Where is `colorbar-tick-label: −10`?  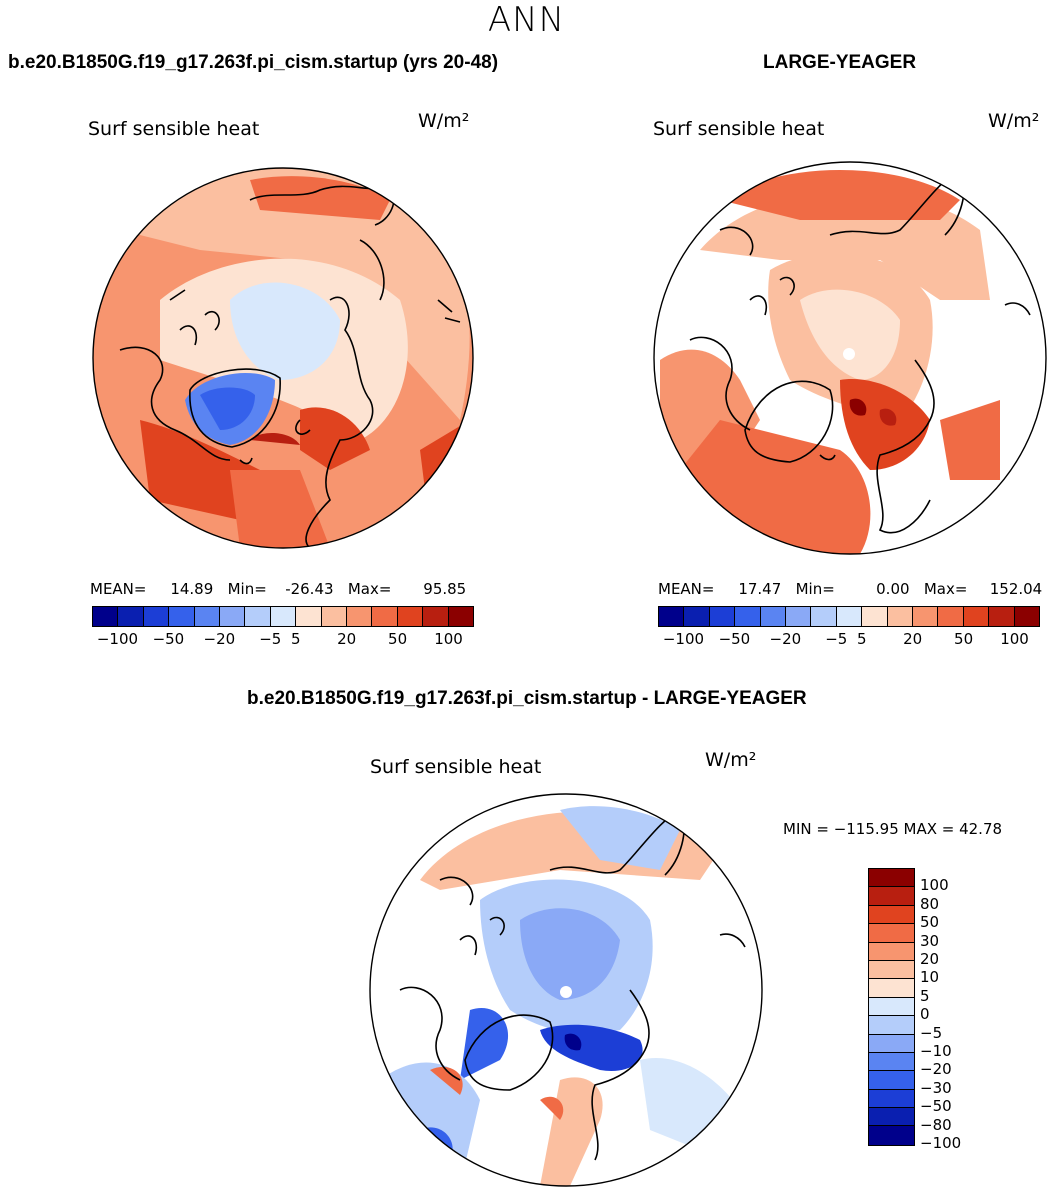 colorbar-tick-label: −10 is located at coordinates (936, 1051).